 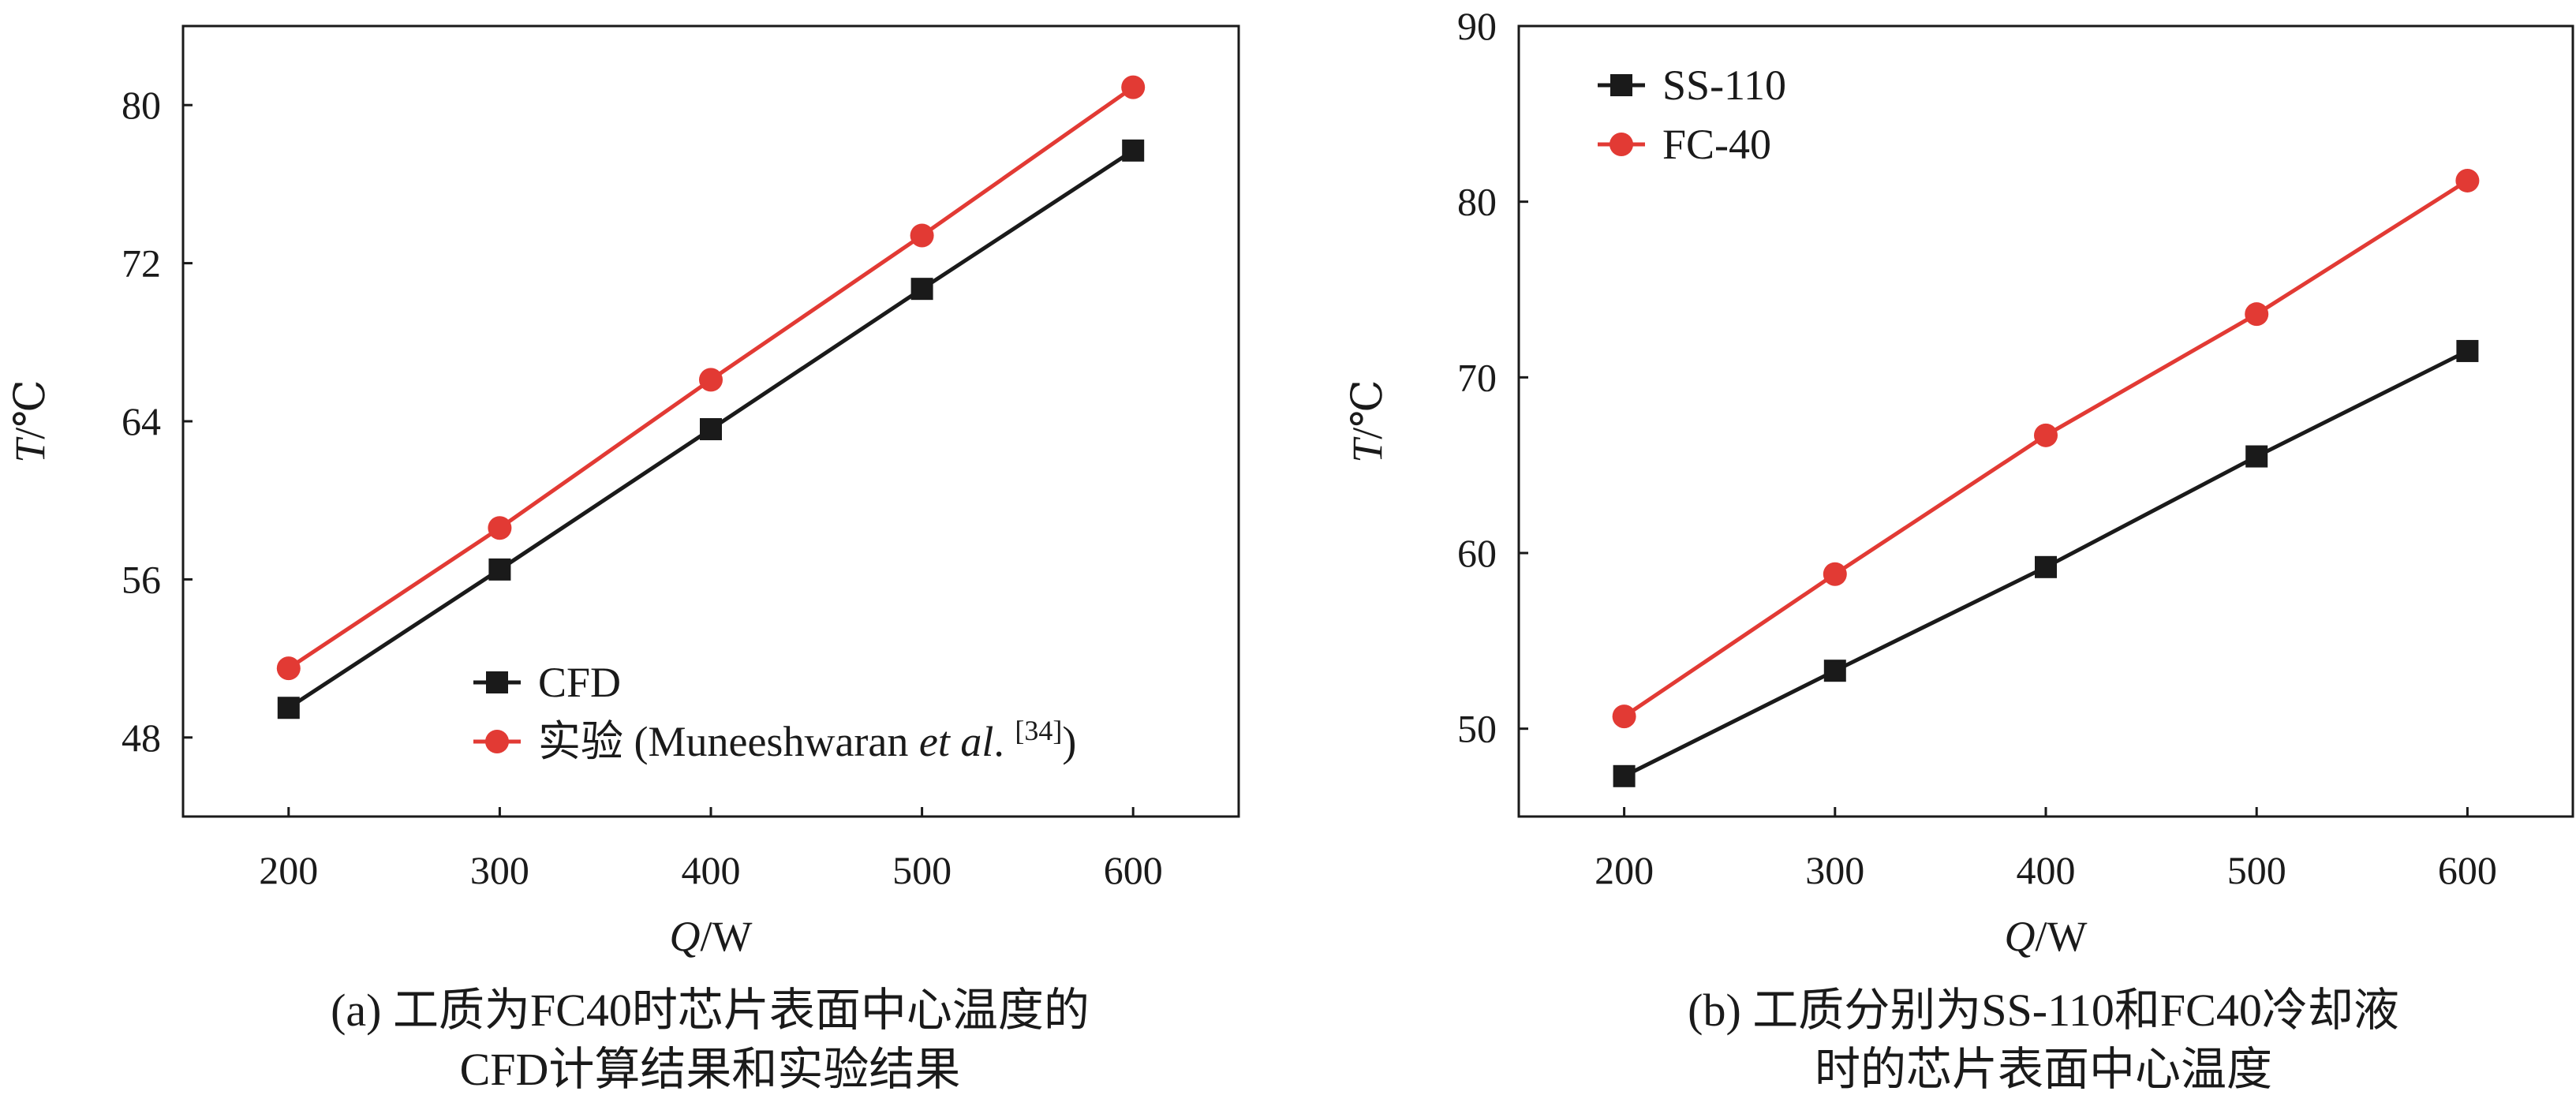 I want to click on legend-label: 实验 (Muneeshwaran et al. [34]), so click(x=807, y=740).